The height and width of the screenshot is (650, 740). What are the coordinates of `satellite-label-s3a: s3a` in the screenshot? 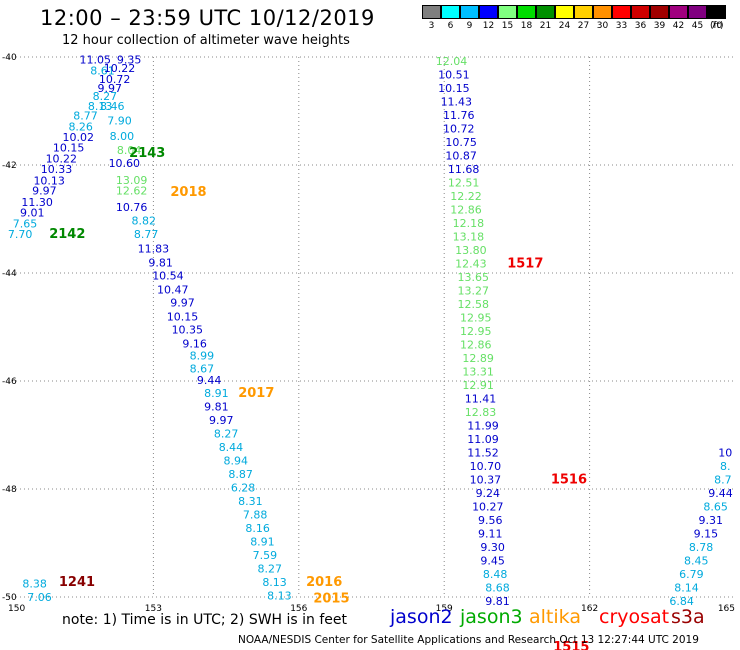 It's located at (688, 617).